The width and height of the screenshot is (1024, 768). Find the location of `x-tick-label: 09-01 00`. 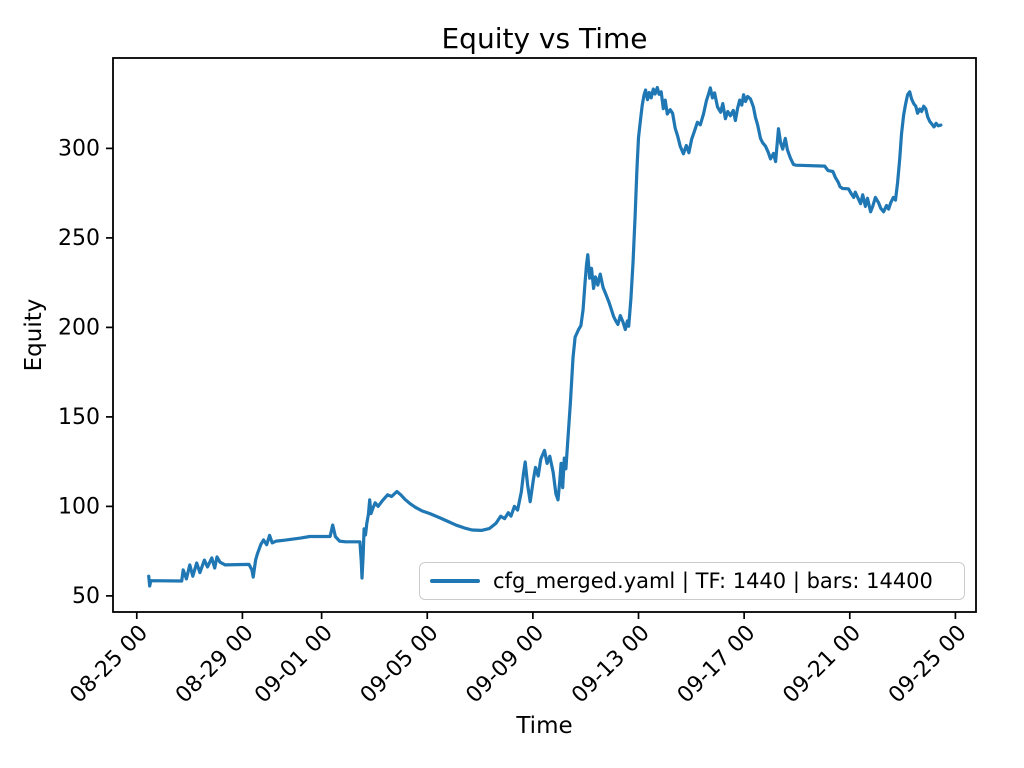

x-tick-label: 09-01 00 is located at coordinates (294, 665).